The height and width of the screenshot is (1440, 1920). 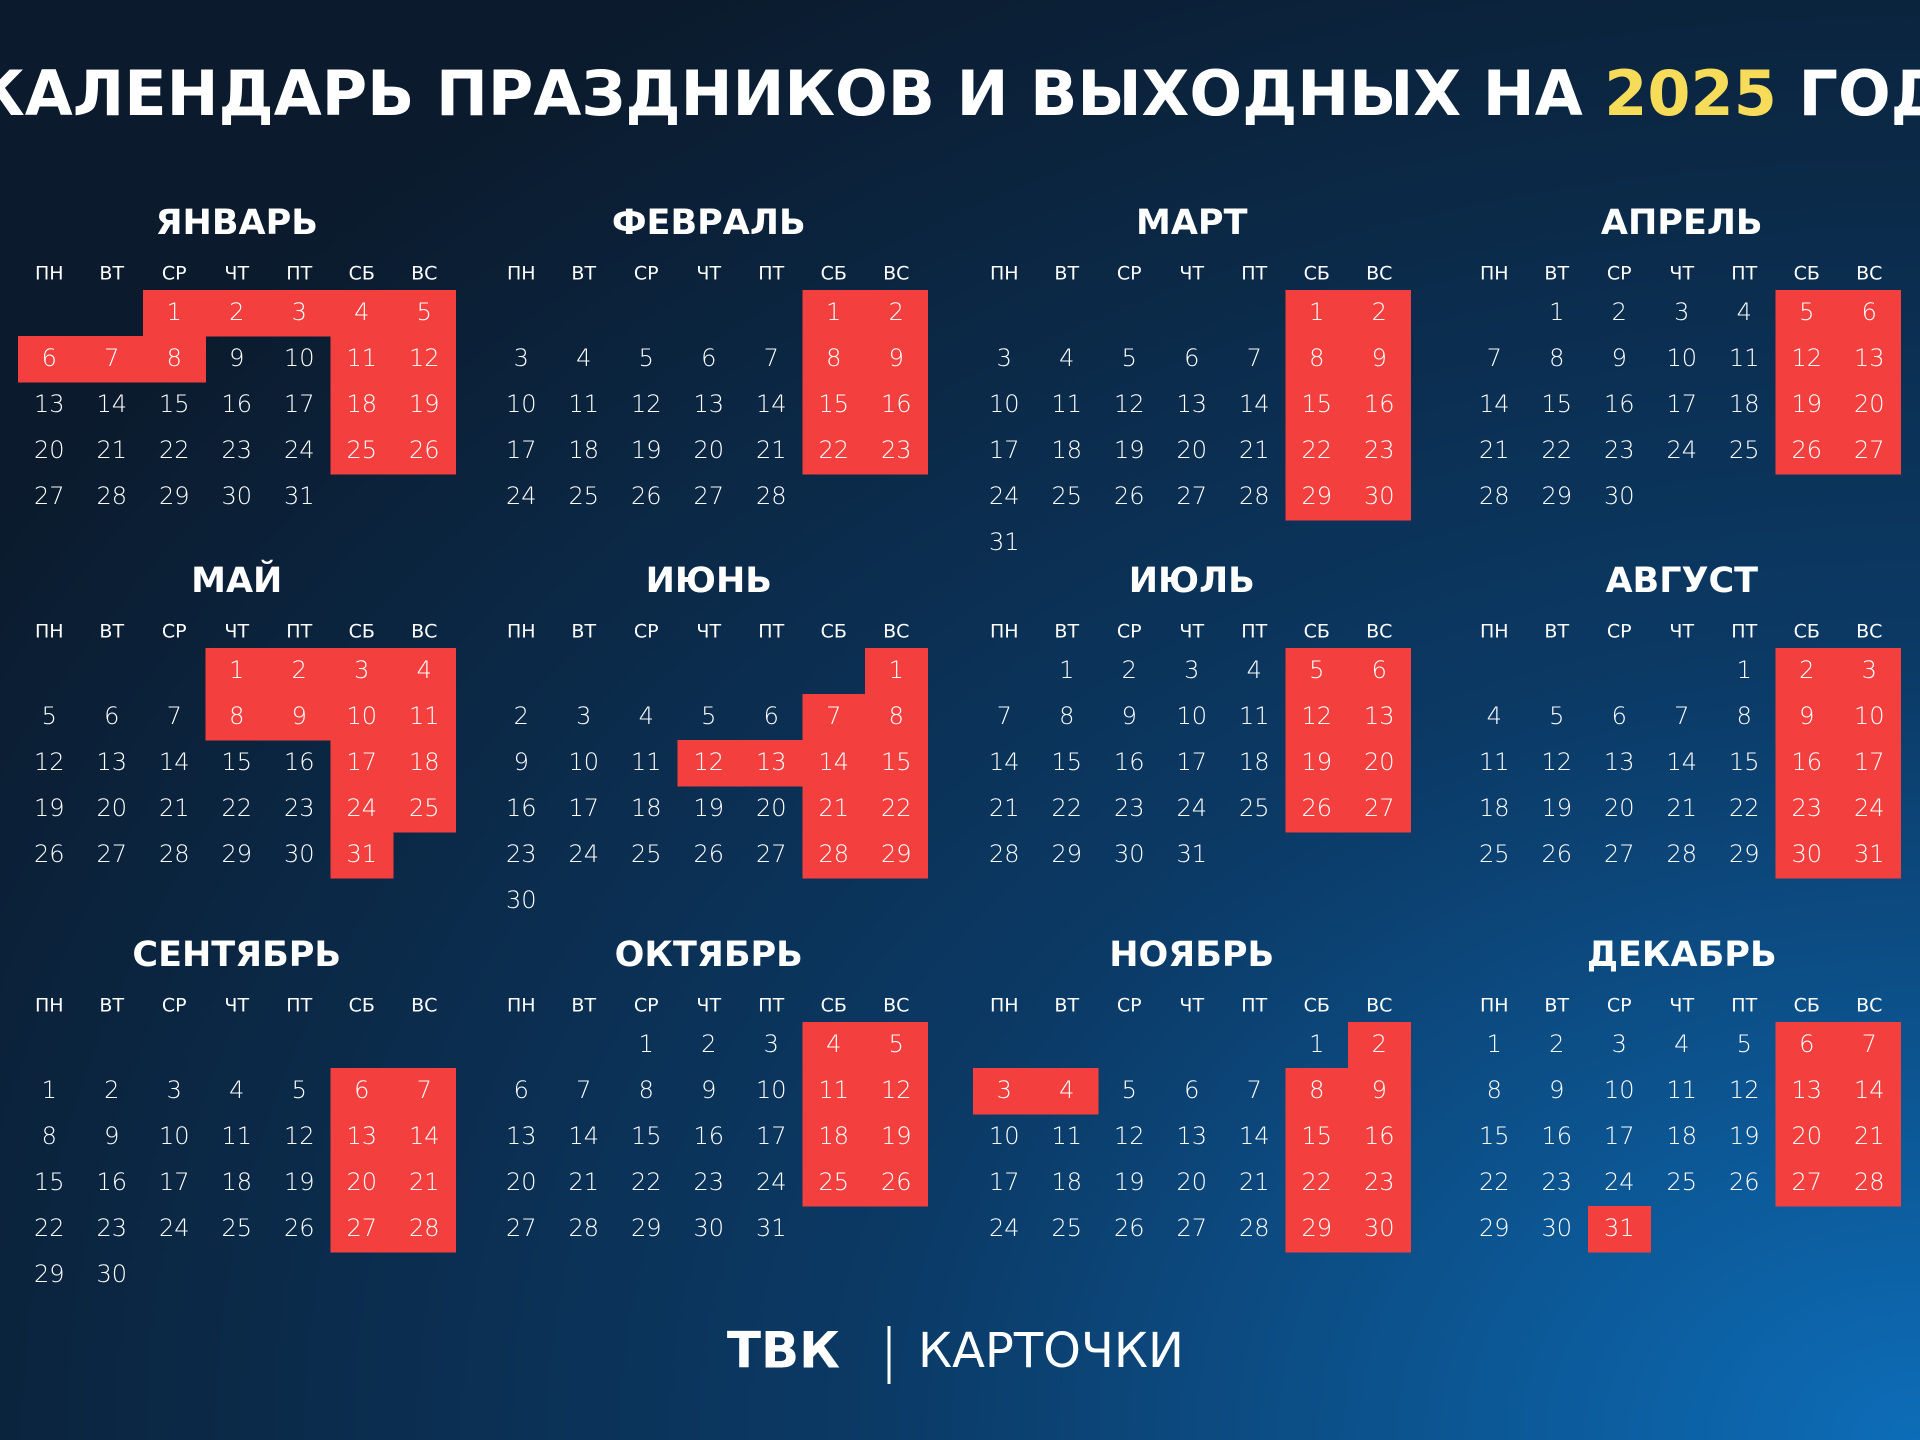 What do you see at coordinates (1494, 1006) in the screenshot?
I see `weekday-label: ПН` at bounding box center [1494, 1006].